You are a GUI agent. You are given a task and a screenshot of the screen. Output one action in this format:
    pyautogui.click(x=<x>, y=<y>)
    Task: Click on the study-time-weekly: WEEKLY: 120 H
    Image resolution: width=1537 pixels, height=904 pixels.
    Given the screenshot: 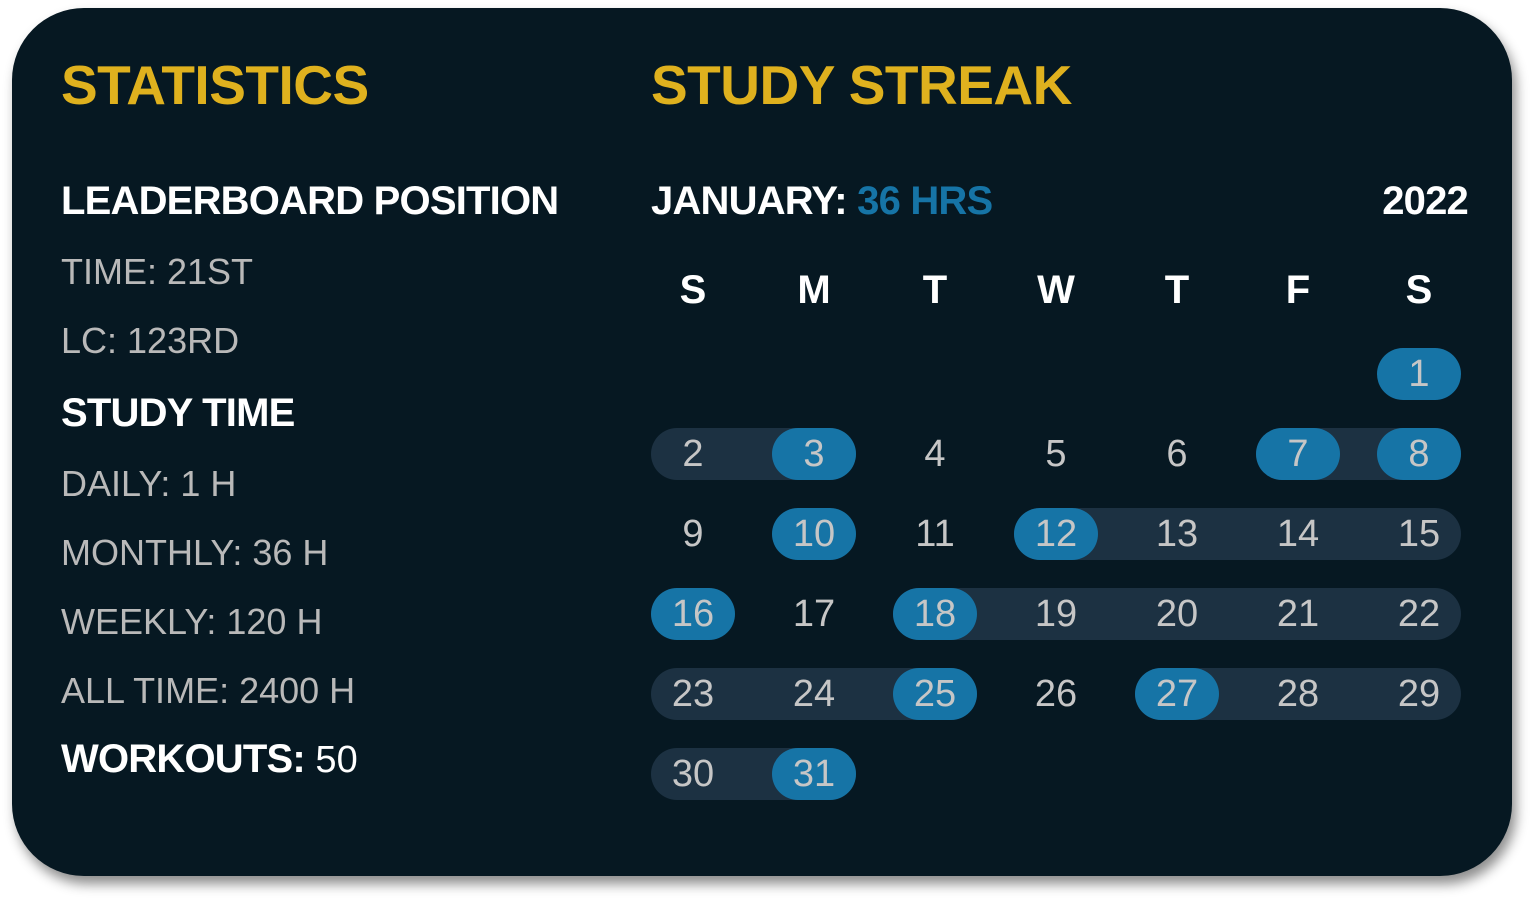 What is the action you would take?
    pyautogui.click(x=192, y=621)
    